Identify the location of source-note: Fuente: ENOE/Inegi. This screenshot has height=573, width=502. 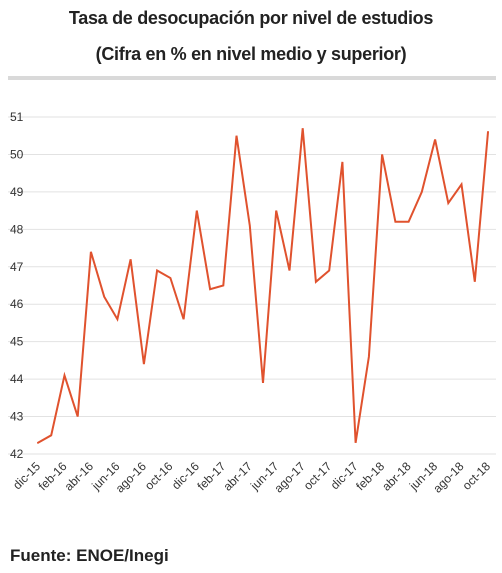
(89, 555).